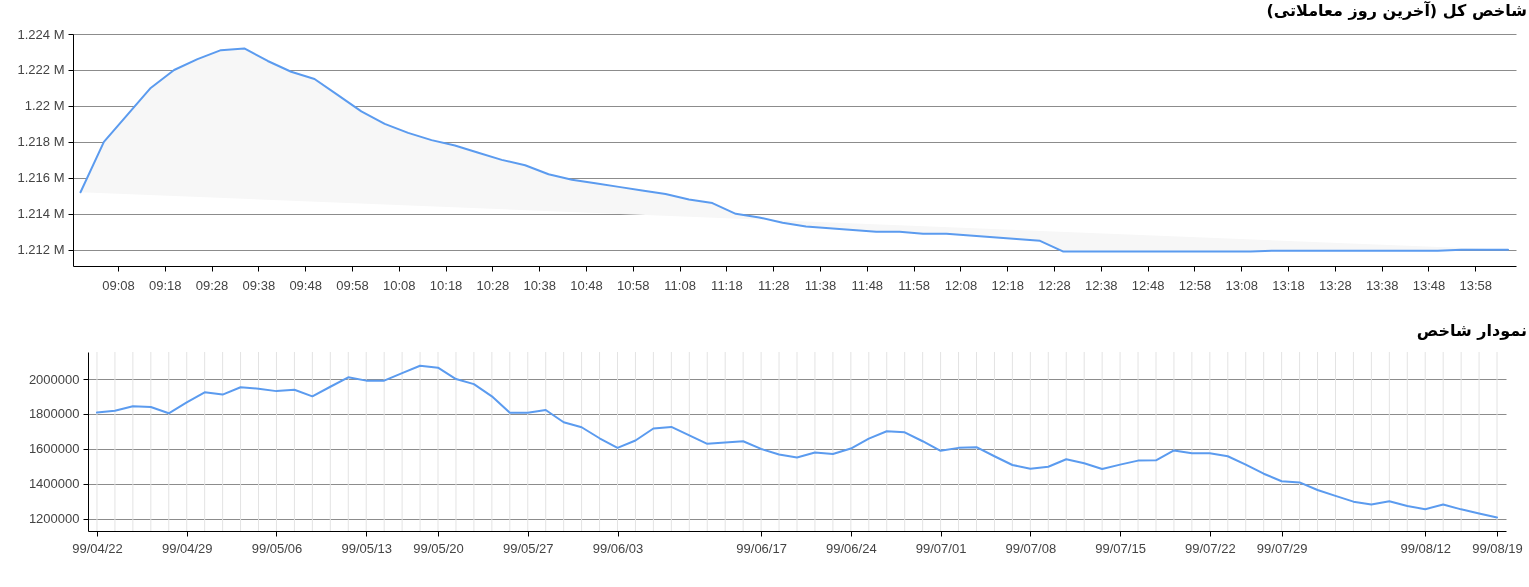  What do you see at coordinates (54, 484) in the screenshot?
I see `y-tick-label: 1400000` at bounding box center [54, 484].